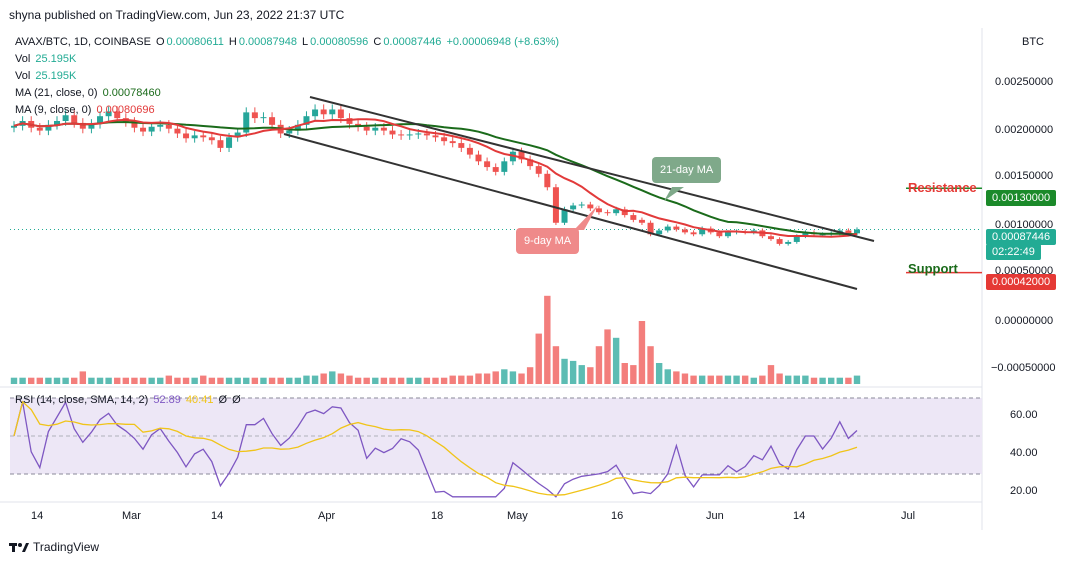 The height and width of the screenshot is (570, 1079). What do you see at coordinates (942, 187) in the screenshot?
I see `resistance-label: Resistance` at bounding box center [942, 187].